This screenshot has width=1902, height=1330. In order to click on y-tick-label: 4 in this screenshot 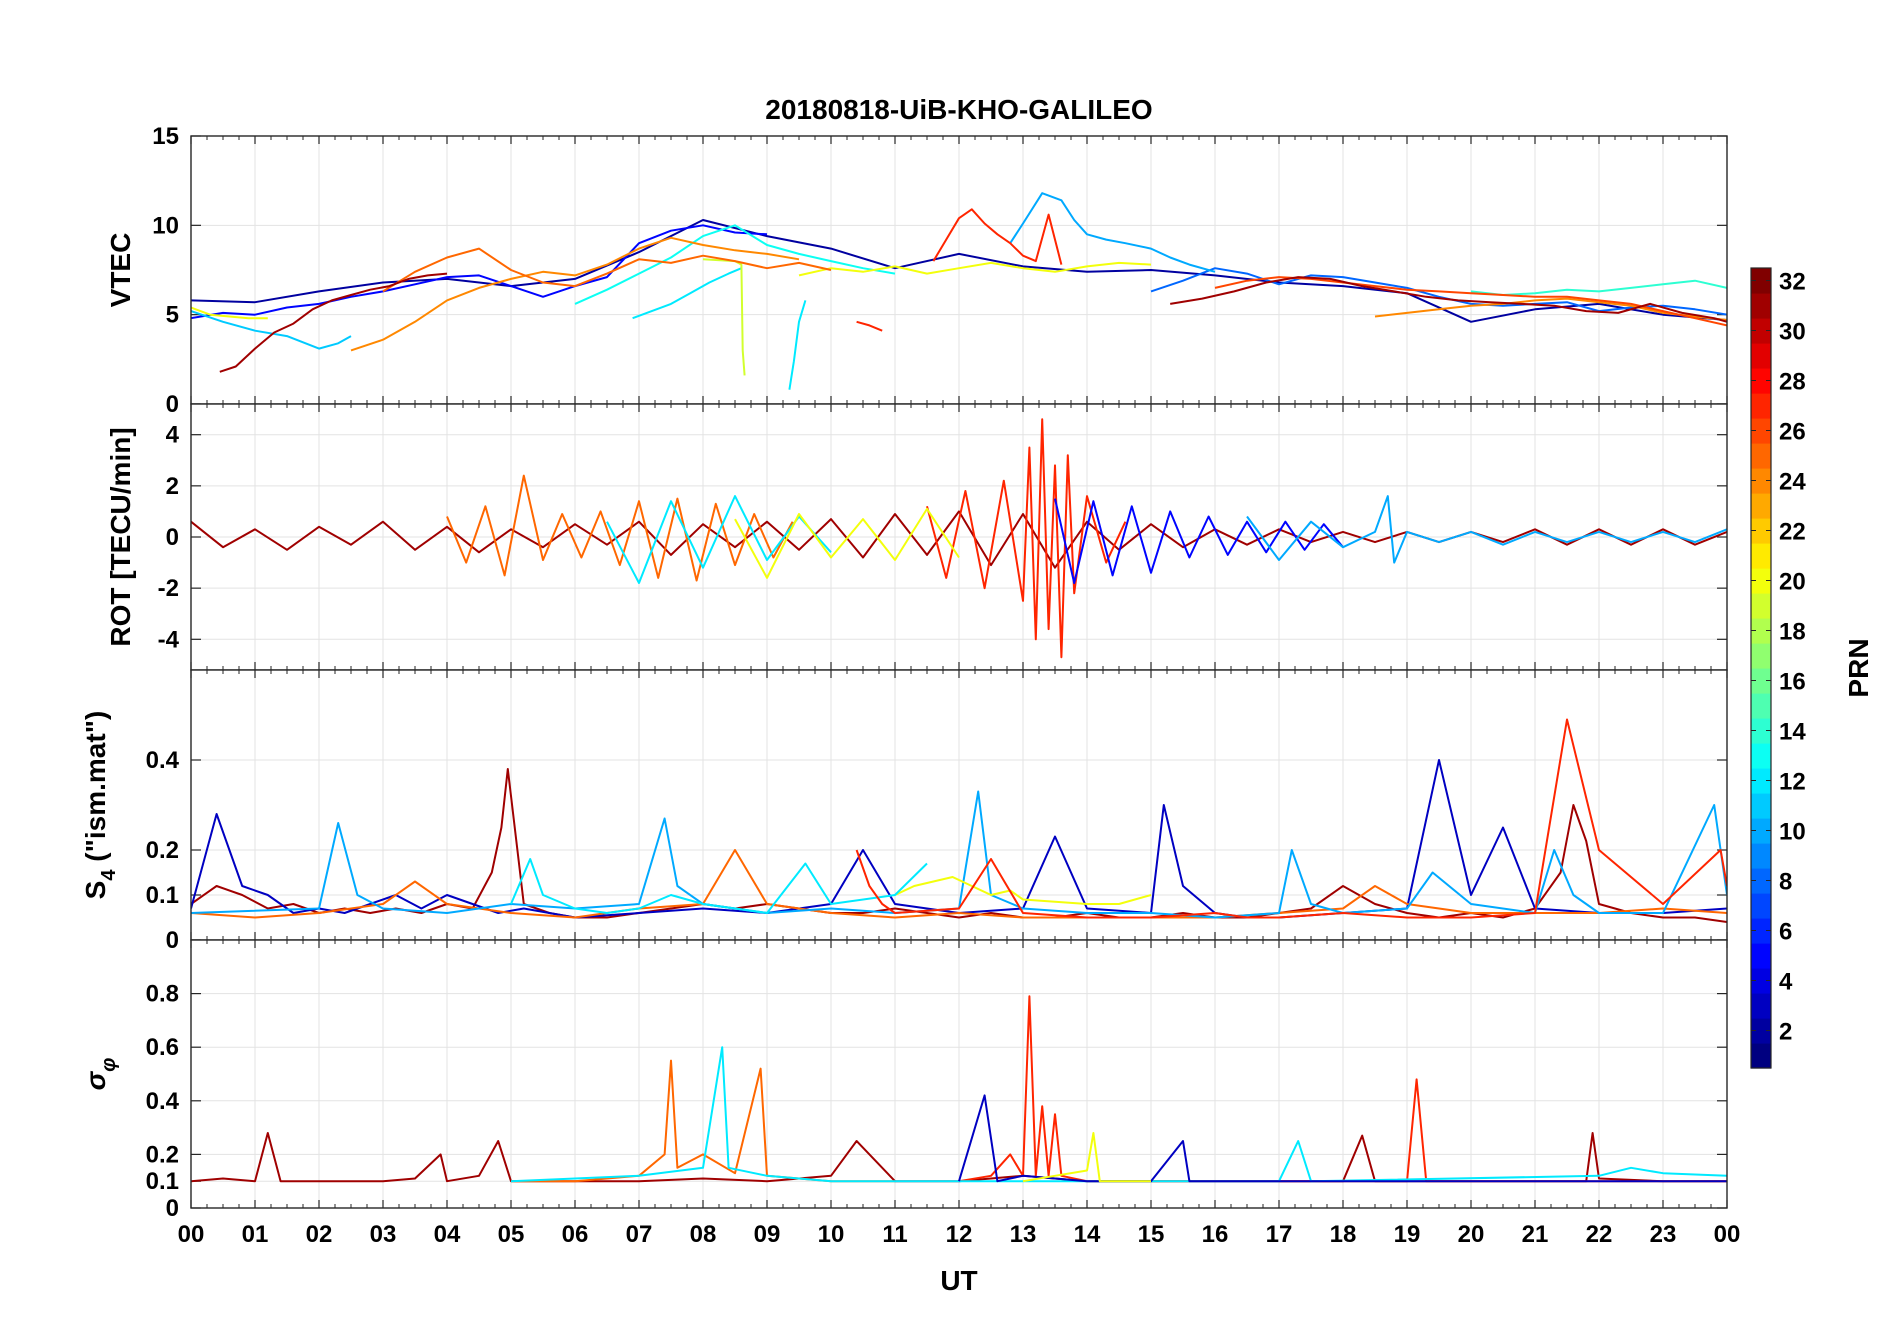, I will do `click(173, 435)`.